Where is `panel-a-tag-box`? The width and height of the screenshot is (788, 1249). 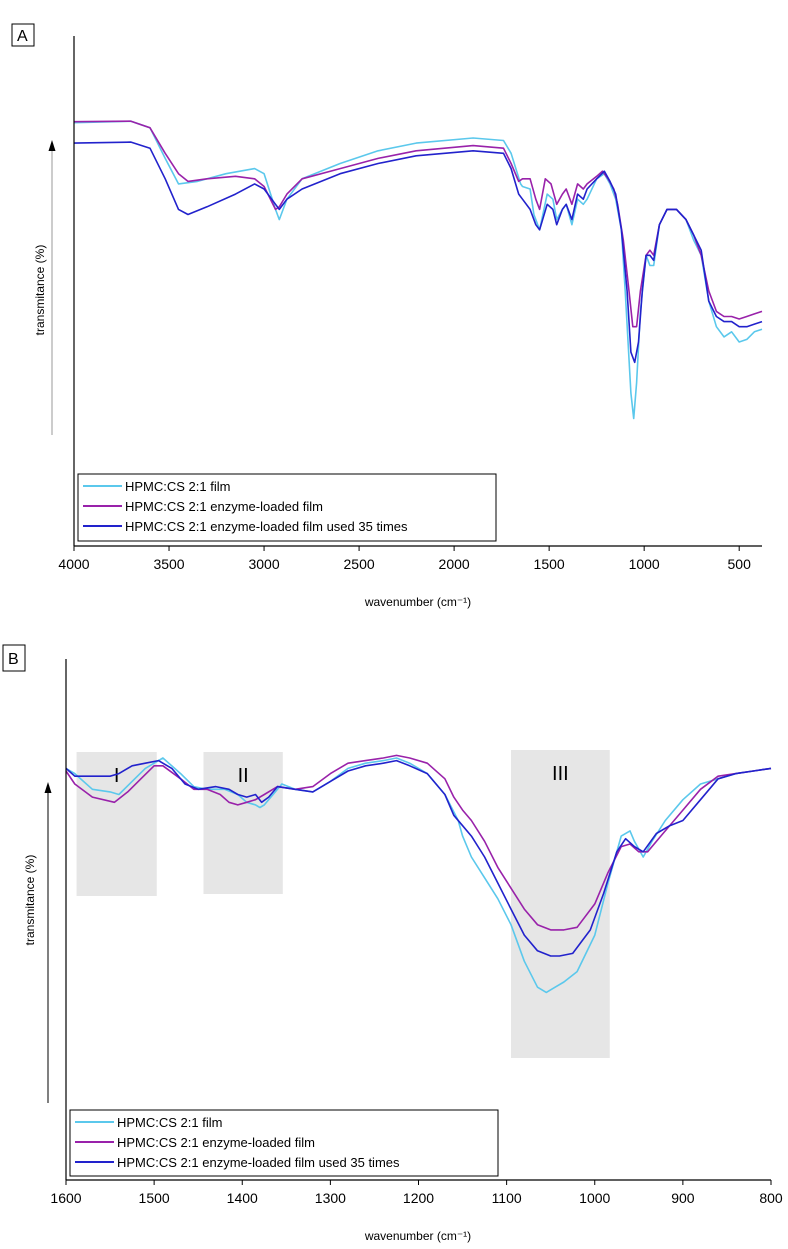 panel-a-tag-box is located at coordinates (23, 35).